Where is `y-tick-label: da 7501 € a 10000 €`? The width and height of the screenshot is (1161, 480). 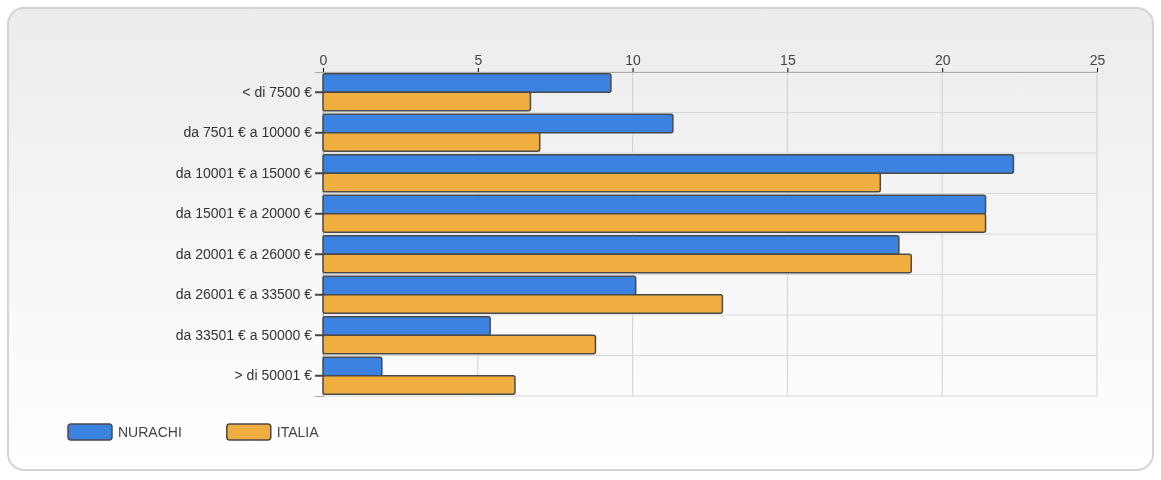
y-tick-label: da 7501 € a 10000 € is located at coordinates (248, 132).